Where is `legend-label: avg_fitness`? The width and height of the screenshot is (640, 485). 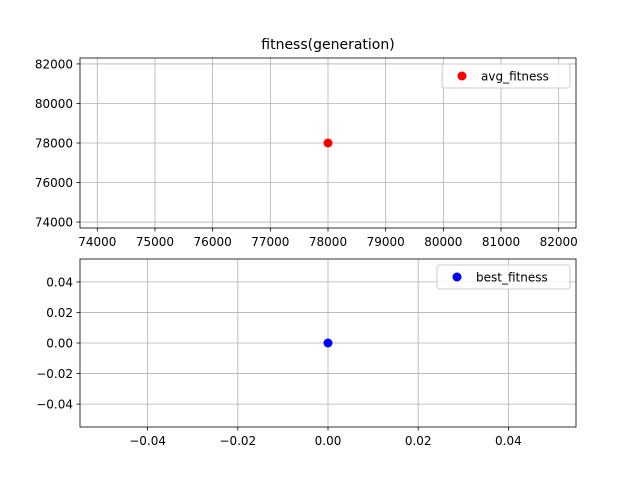 legend-label: avg_fitness is located at coordinates (515, 77).